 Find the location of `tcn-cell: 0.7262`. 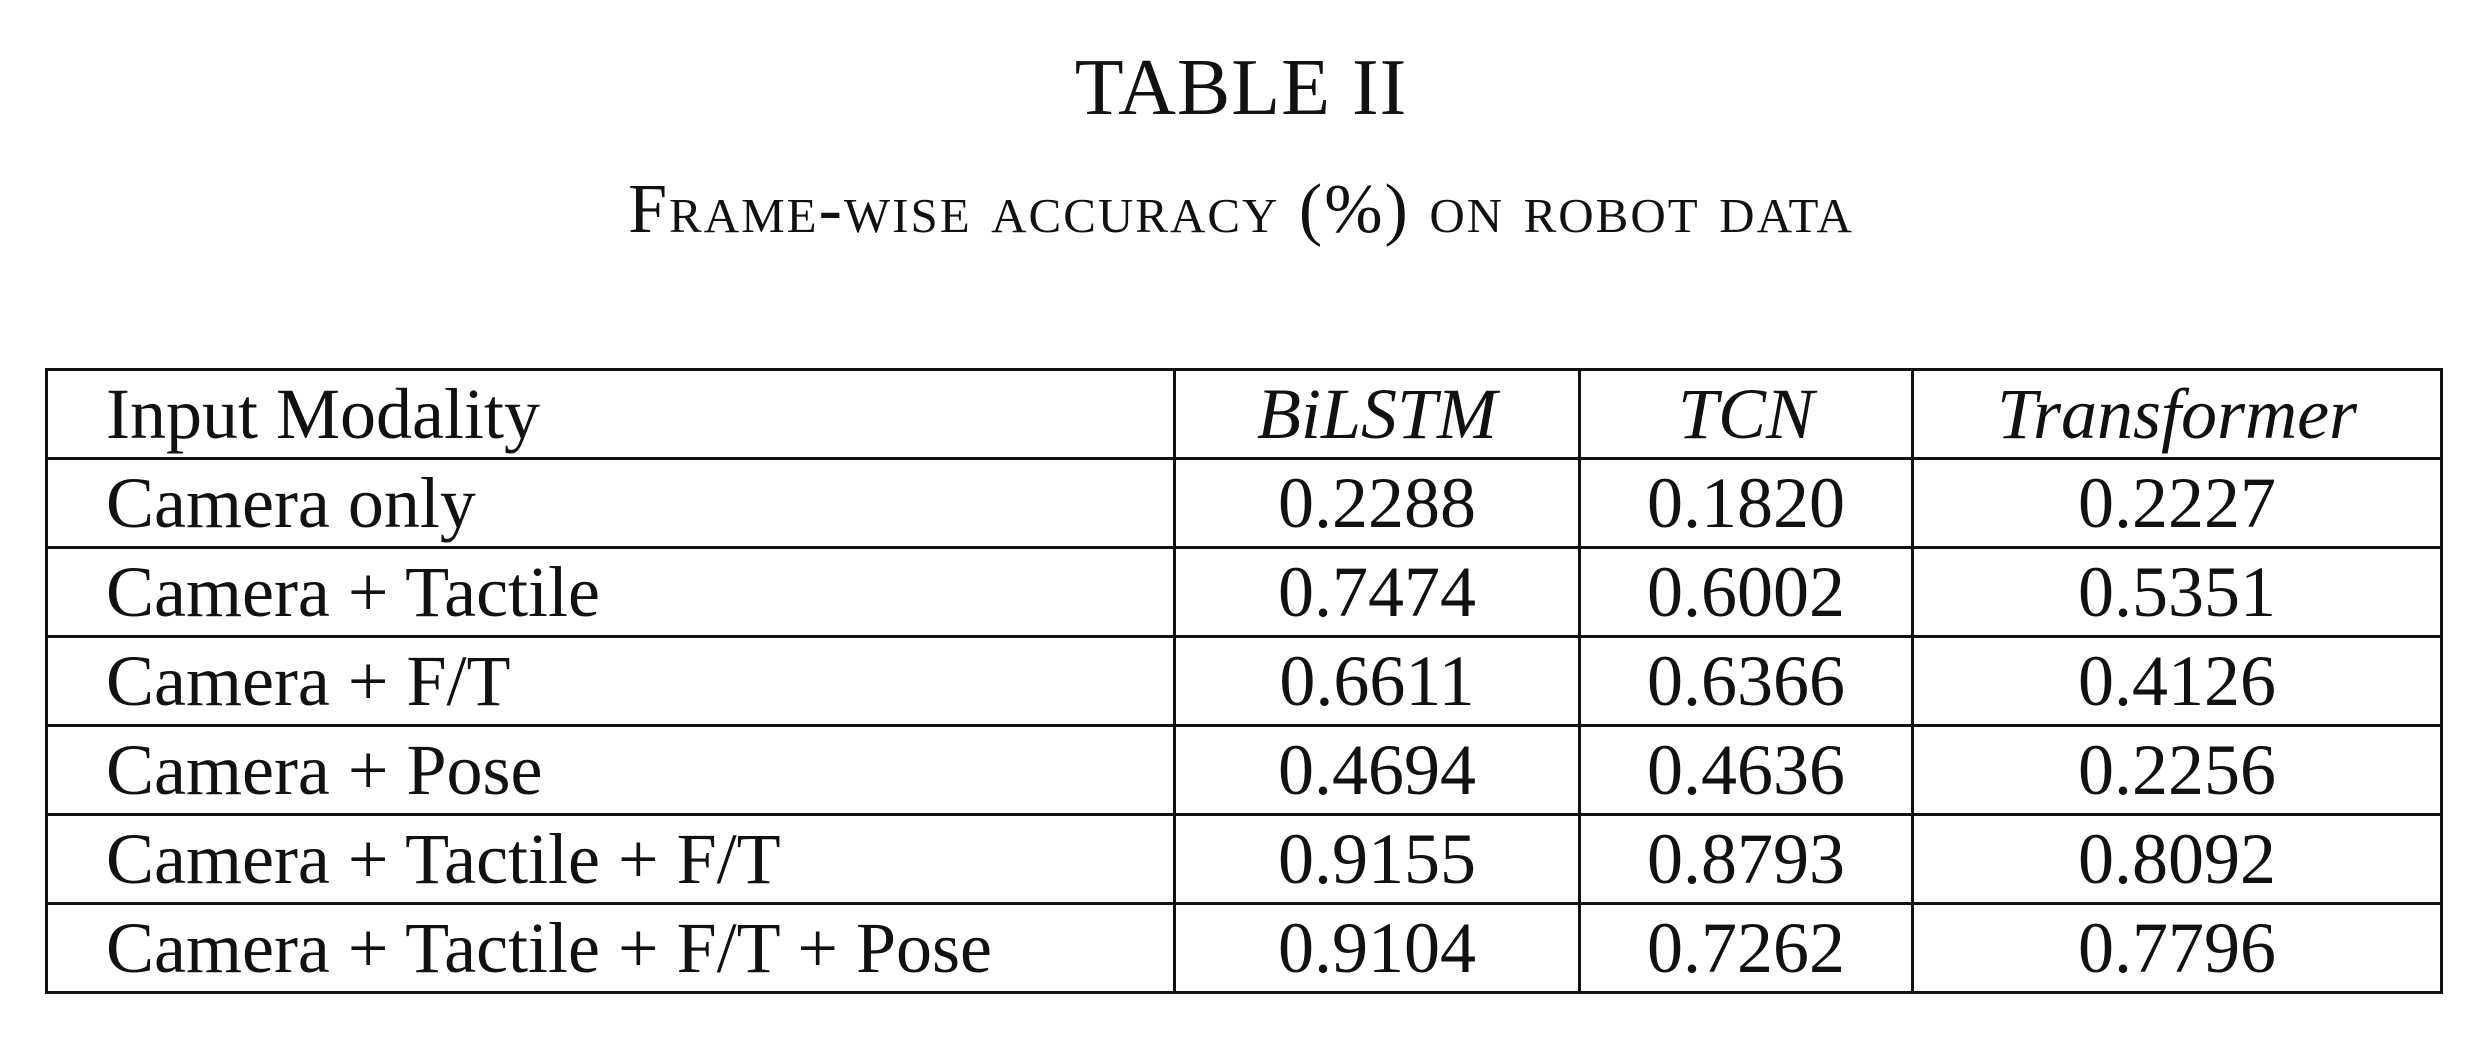

tcn-cell: 0.7262 is located at coordinates (1746, 948).